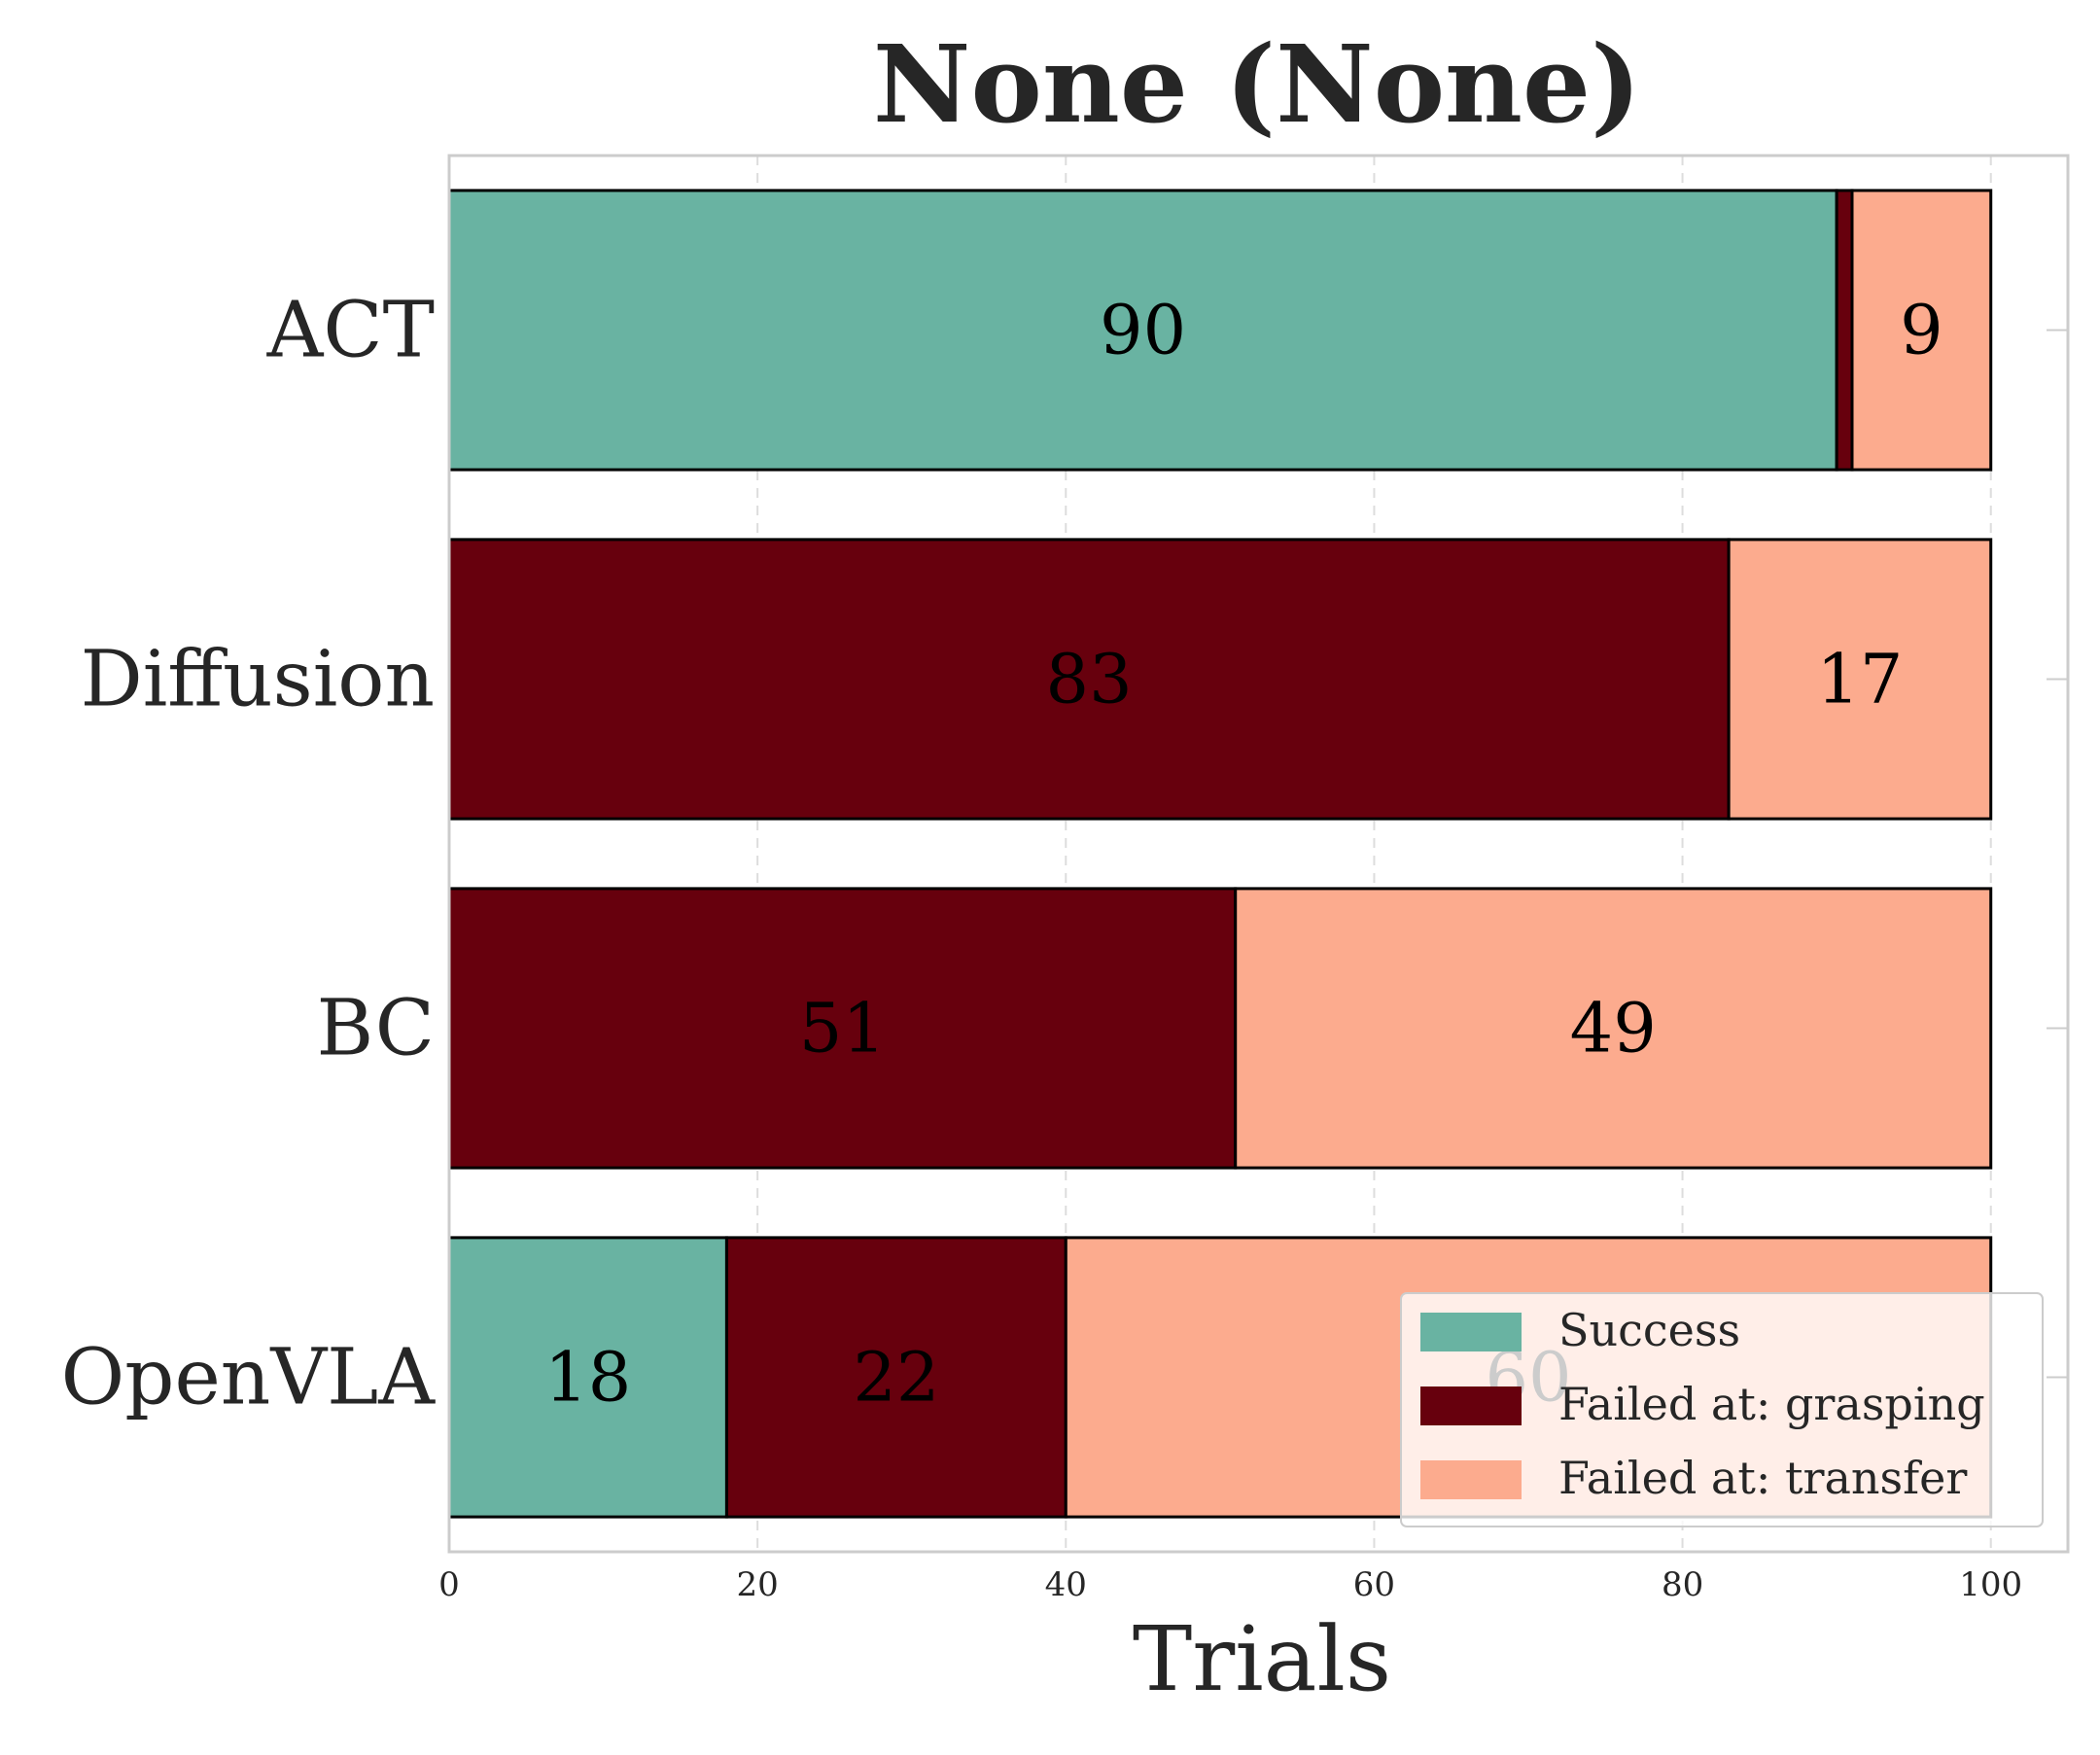 The height and width of the screenshot is (1755, 2100). What do you see at coordinates (1374, 1584) in the screenshot?
I see `x-tick-label: 60` at bounding box center [1374, 1584].